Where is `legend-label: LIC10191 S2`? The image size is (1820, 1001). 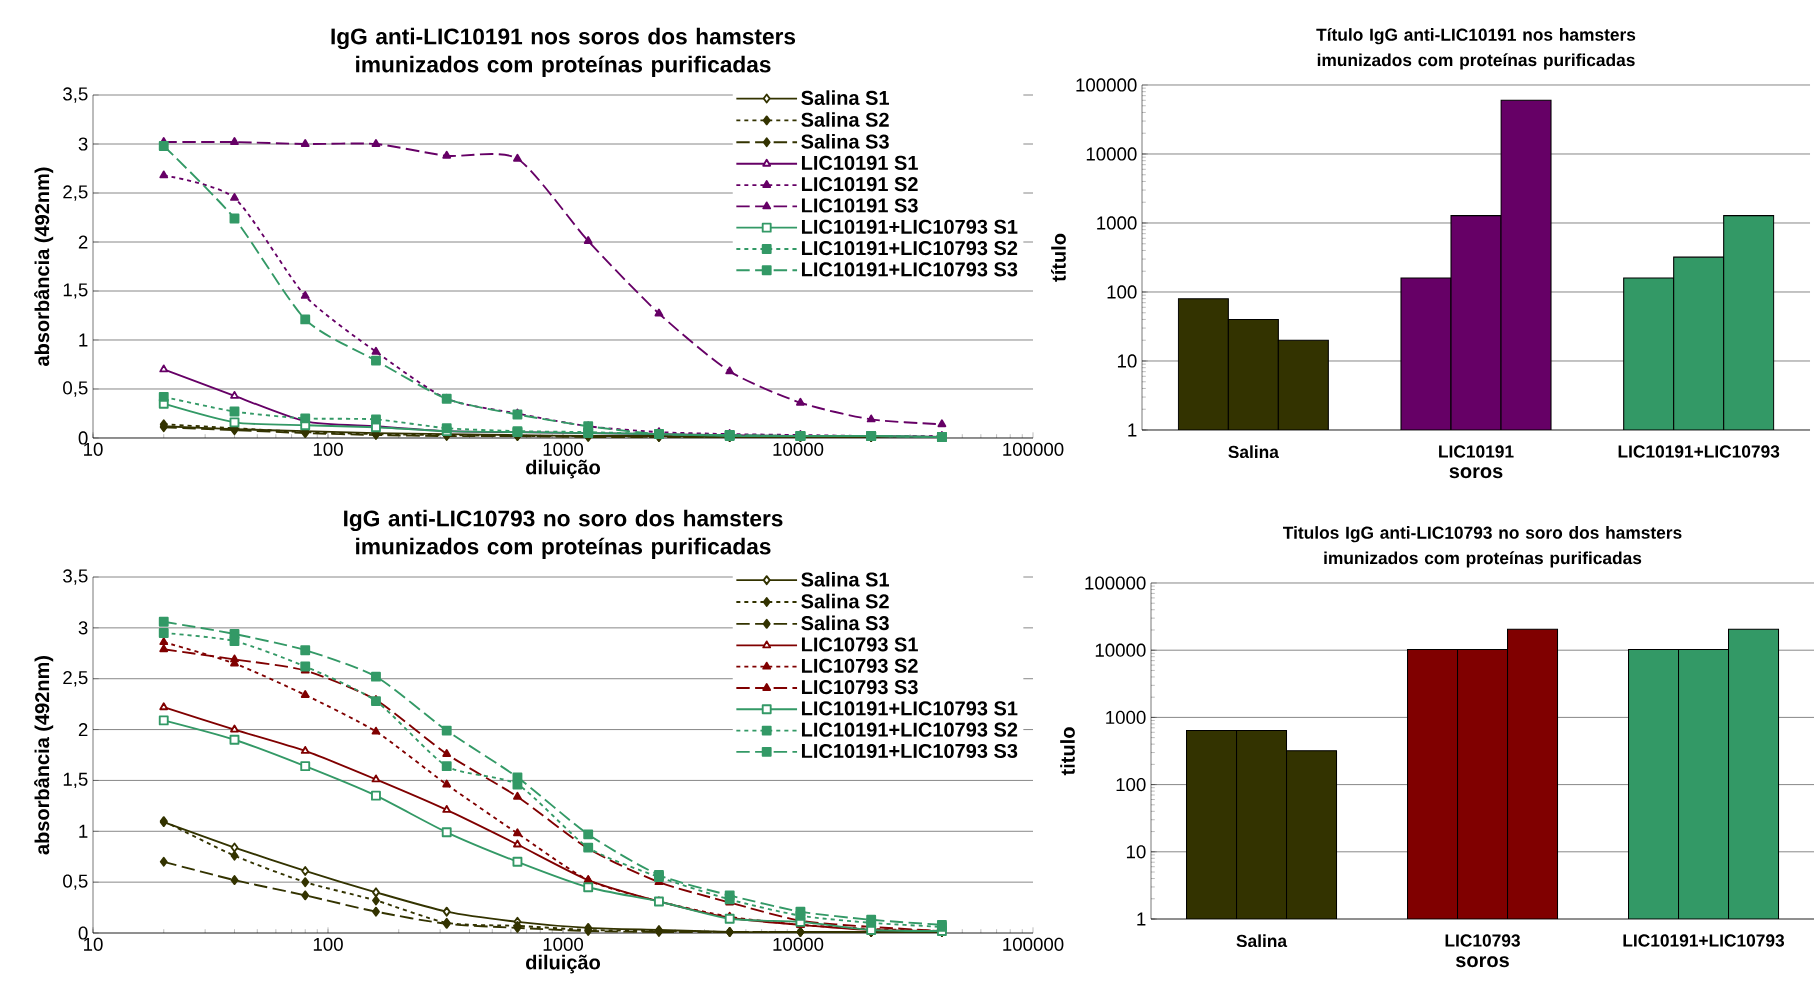
legend-label: LIC10191 S2 is located at coordinates (859, 184).